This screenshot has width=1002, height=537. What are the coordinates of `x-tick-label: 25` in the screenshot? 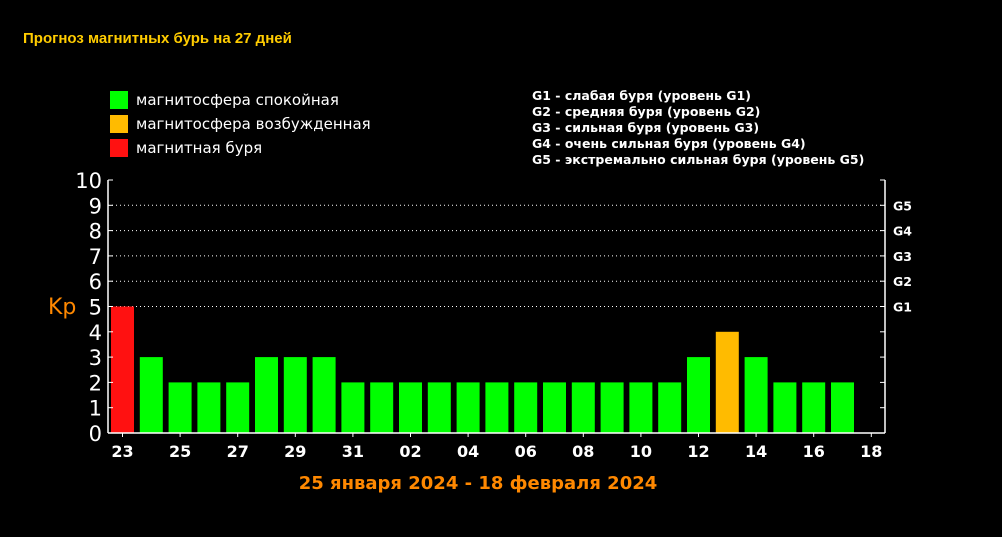 It's located at (180, 451).